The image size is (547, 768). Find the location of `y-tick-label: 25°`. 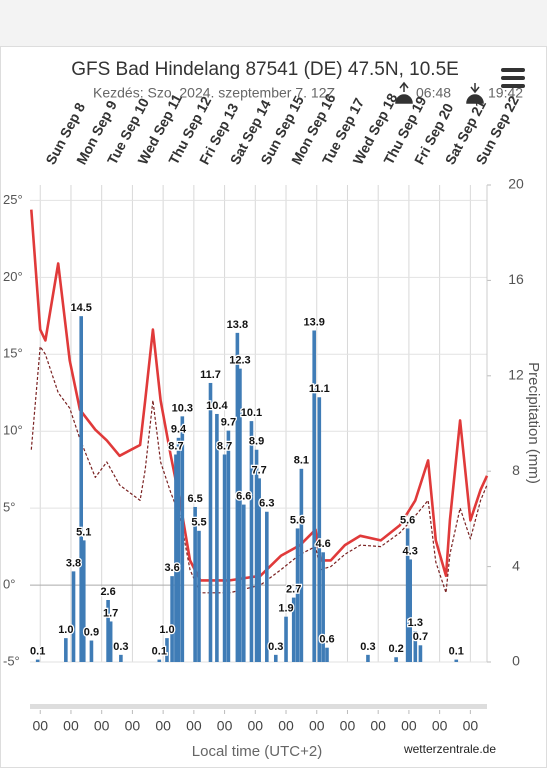

y-tick-label: 25° is located at coordinates (13, 199).